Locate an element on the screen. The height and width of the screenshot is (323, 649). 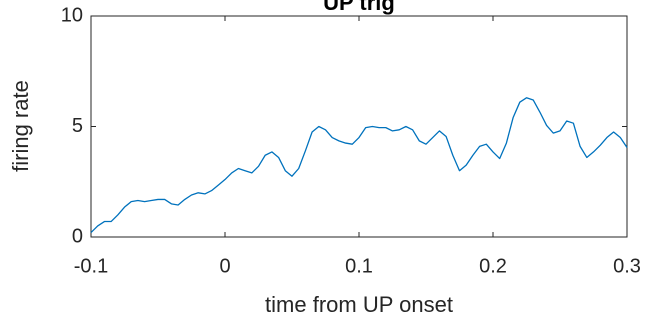
x-tick-label: -0.1 is located at coordinates (91, 266).